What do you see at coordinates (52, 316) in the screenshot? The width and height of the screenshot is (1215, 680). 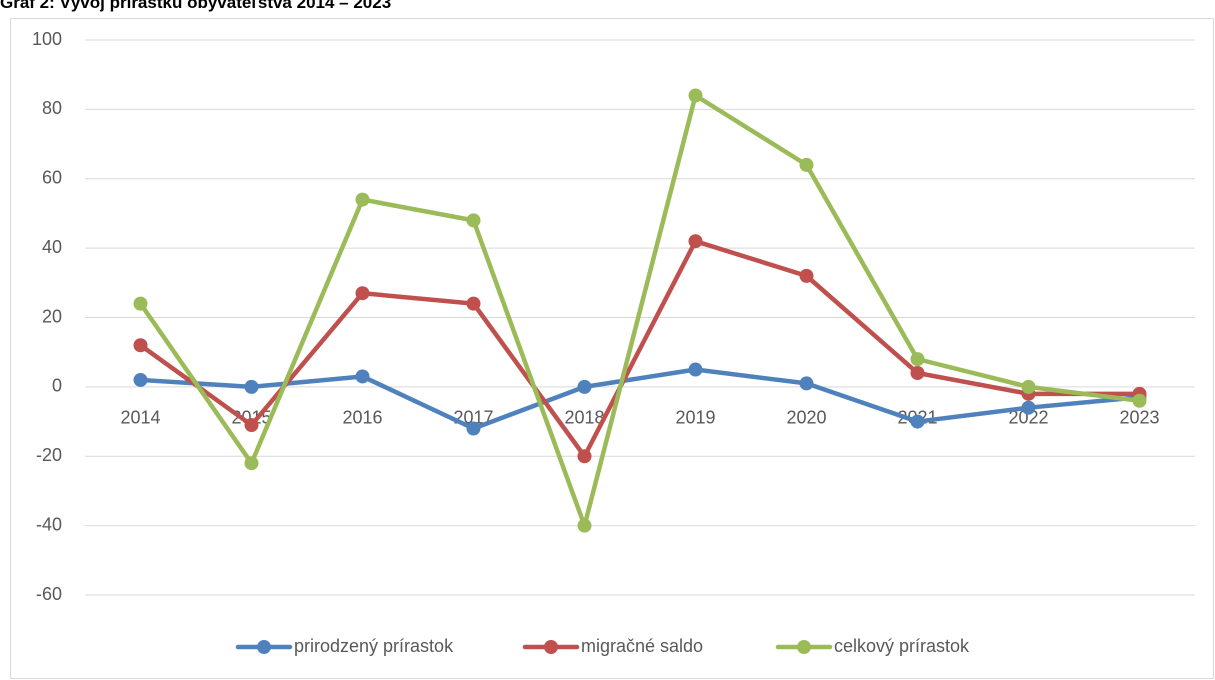 I see `y-tick-label: 20` at bounding box center [52, 316].